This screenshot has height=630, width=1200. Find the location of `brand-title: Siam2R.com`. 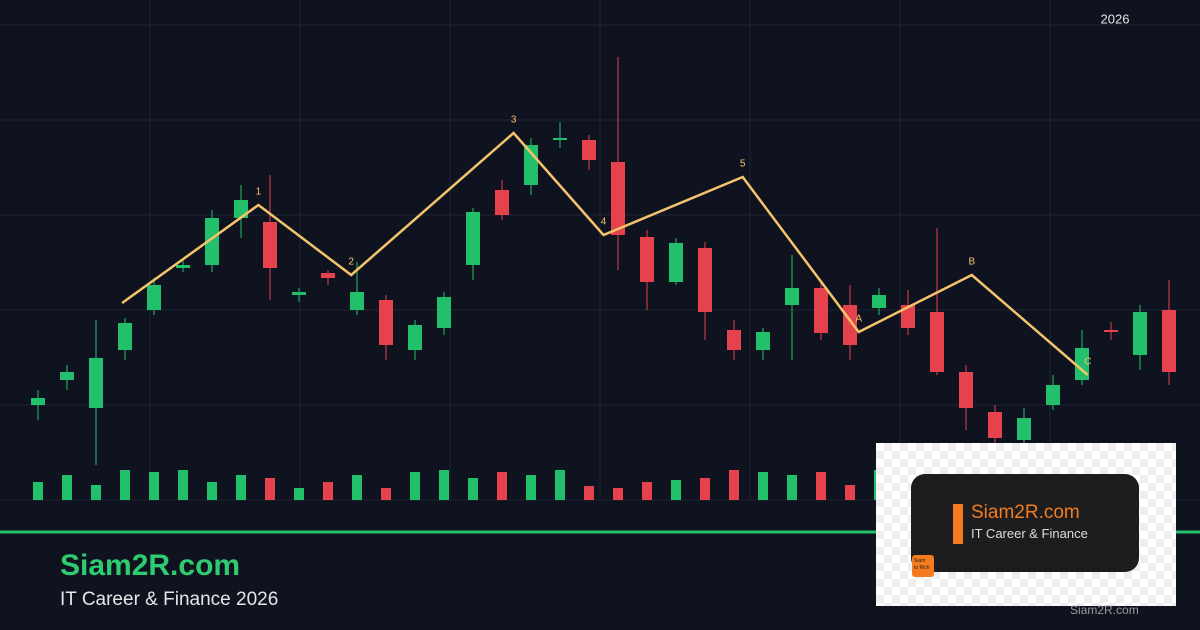

brand-title: Siam2R.com is located at coordinates (150, 565).